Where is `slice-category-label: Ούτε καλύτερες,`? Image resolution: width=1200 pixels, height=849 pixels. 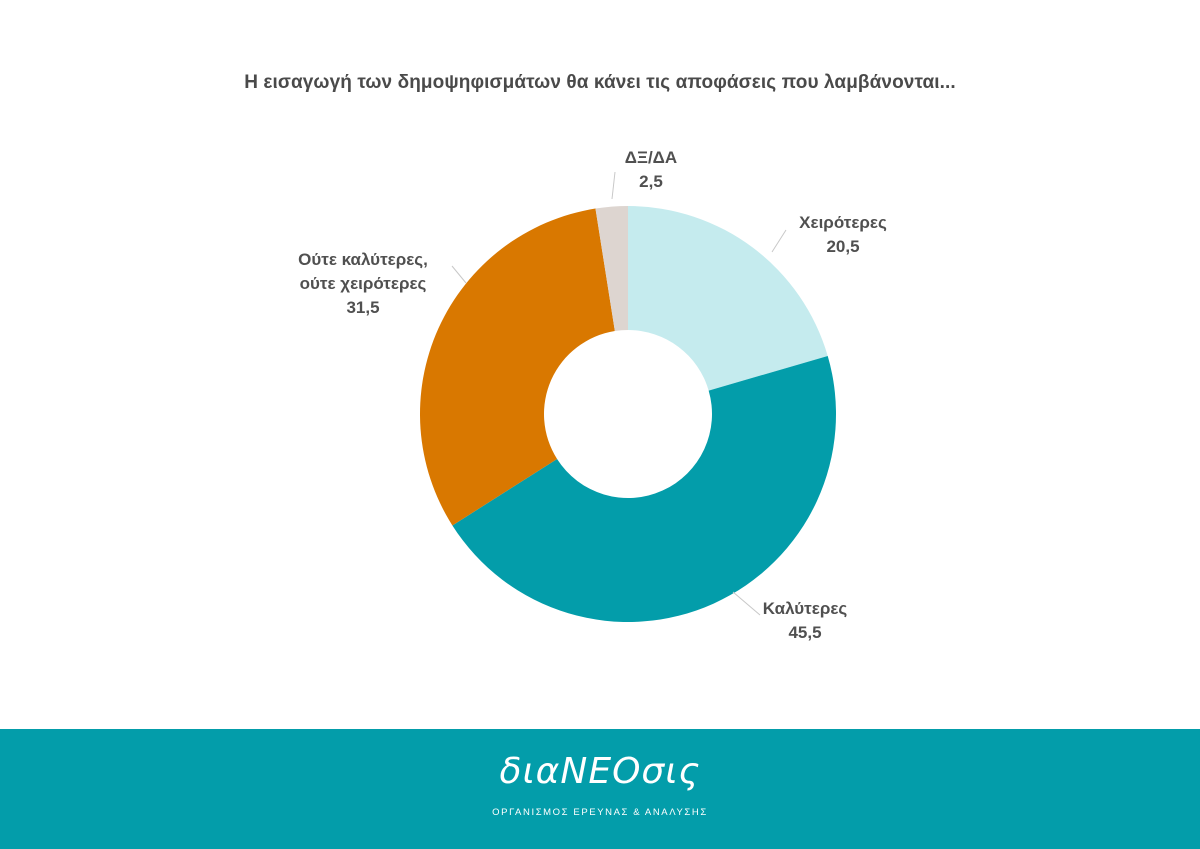
slice-category-label: Ούτε καλύτερες, is located at coordinates (363, 259).